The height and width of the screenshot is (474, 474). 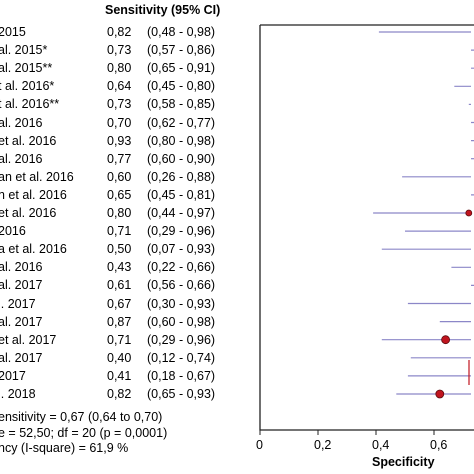 What do you see at coordinates (181, 213) in the screenshot?
I see `sensitivity-ci: (0,44 - 0,97)` at bounding box center [181, 213].